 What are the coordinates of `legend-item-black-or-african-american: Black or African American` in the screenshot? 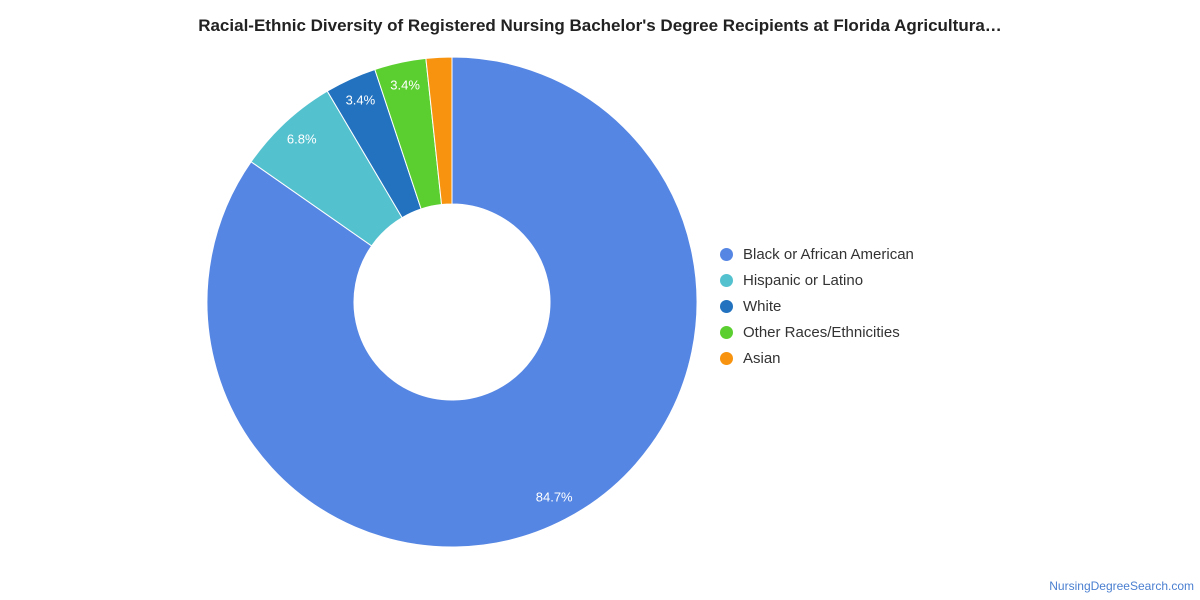 It's located at (817, 254).